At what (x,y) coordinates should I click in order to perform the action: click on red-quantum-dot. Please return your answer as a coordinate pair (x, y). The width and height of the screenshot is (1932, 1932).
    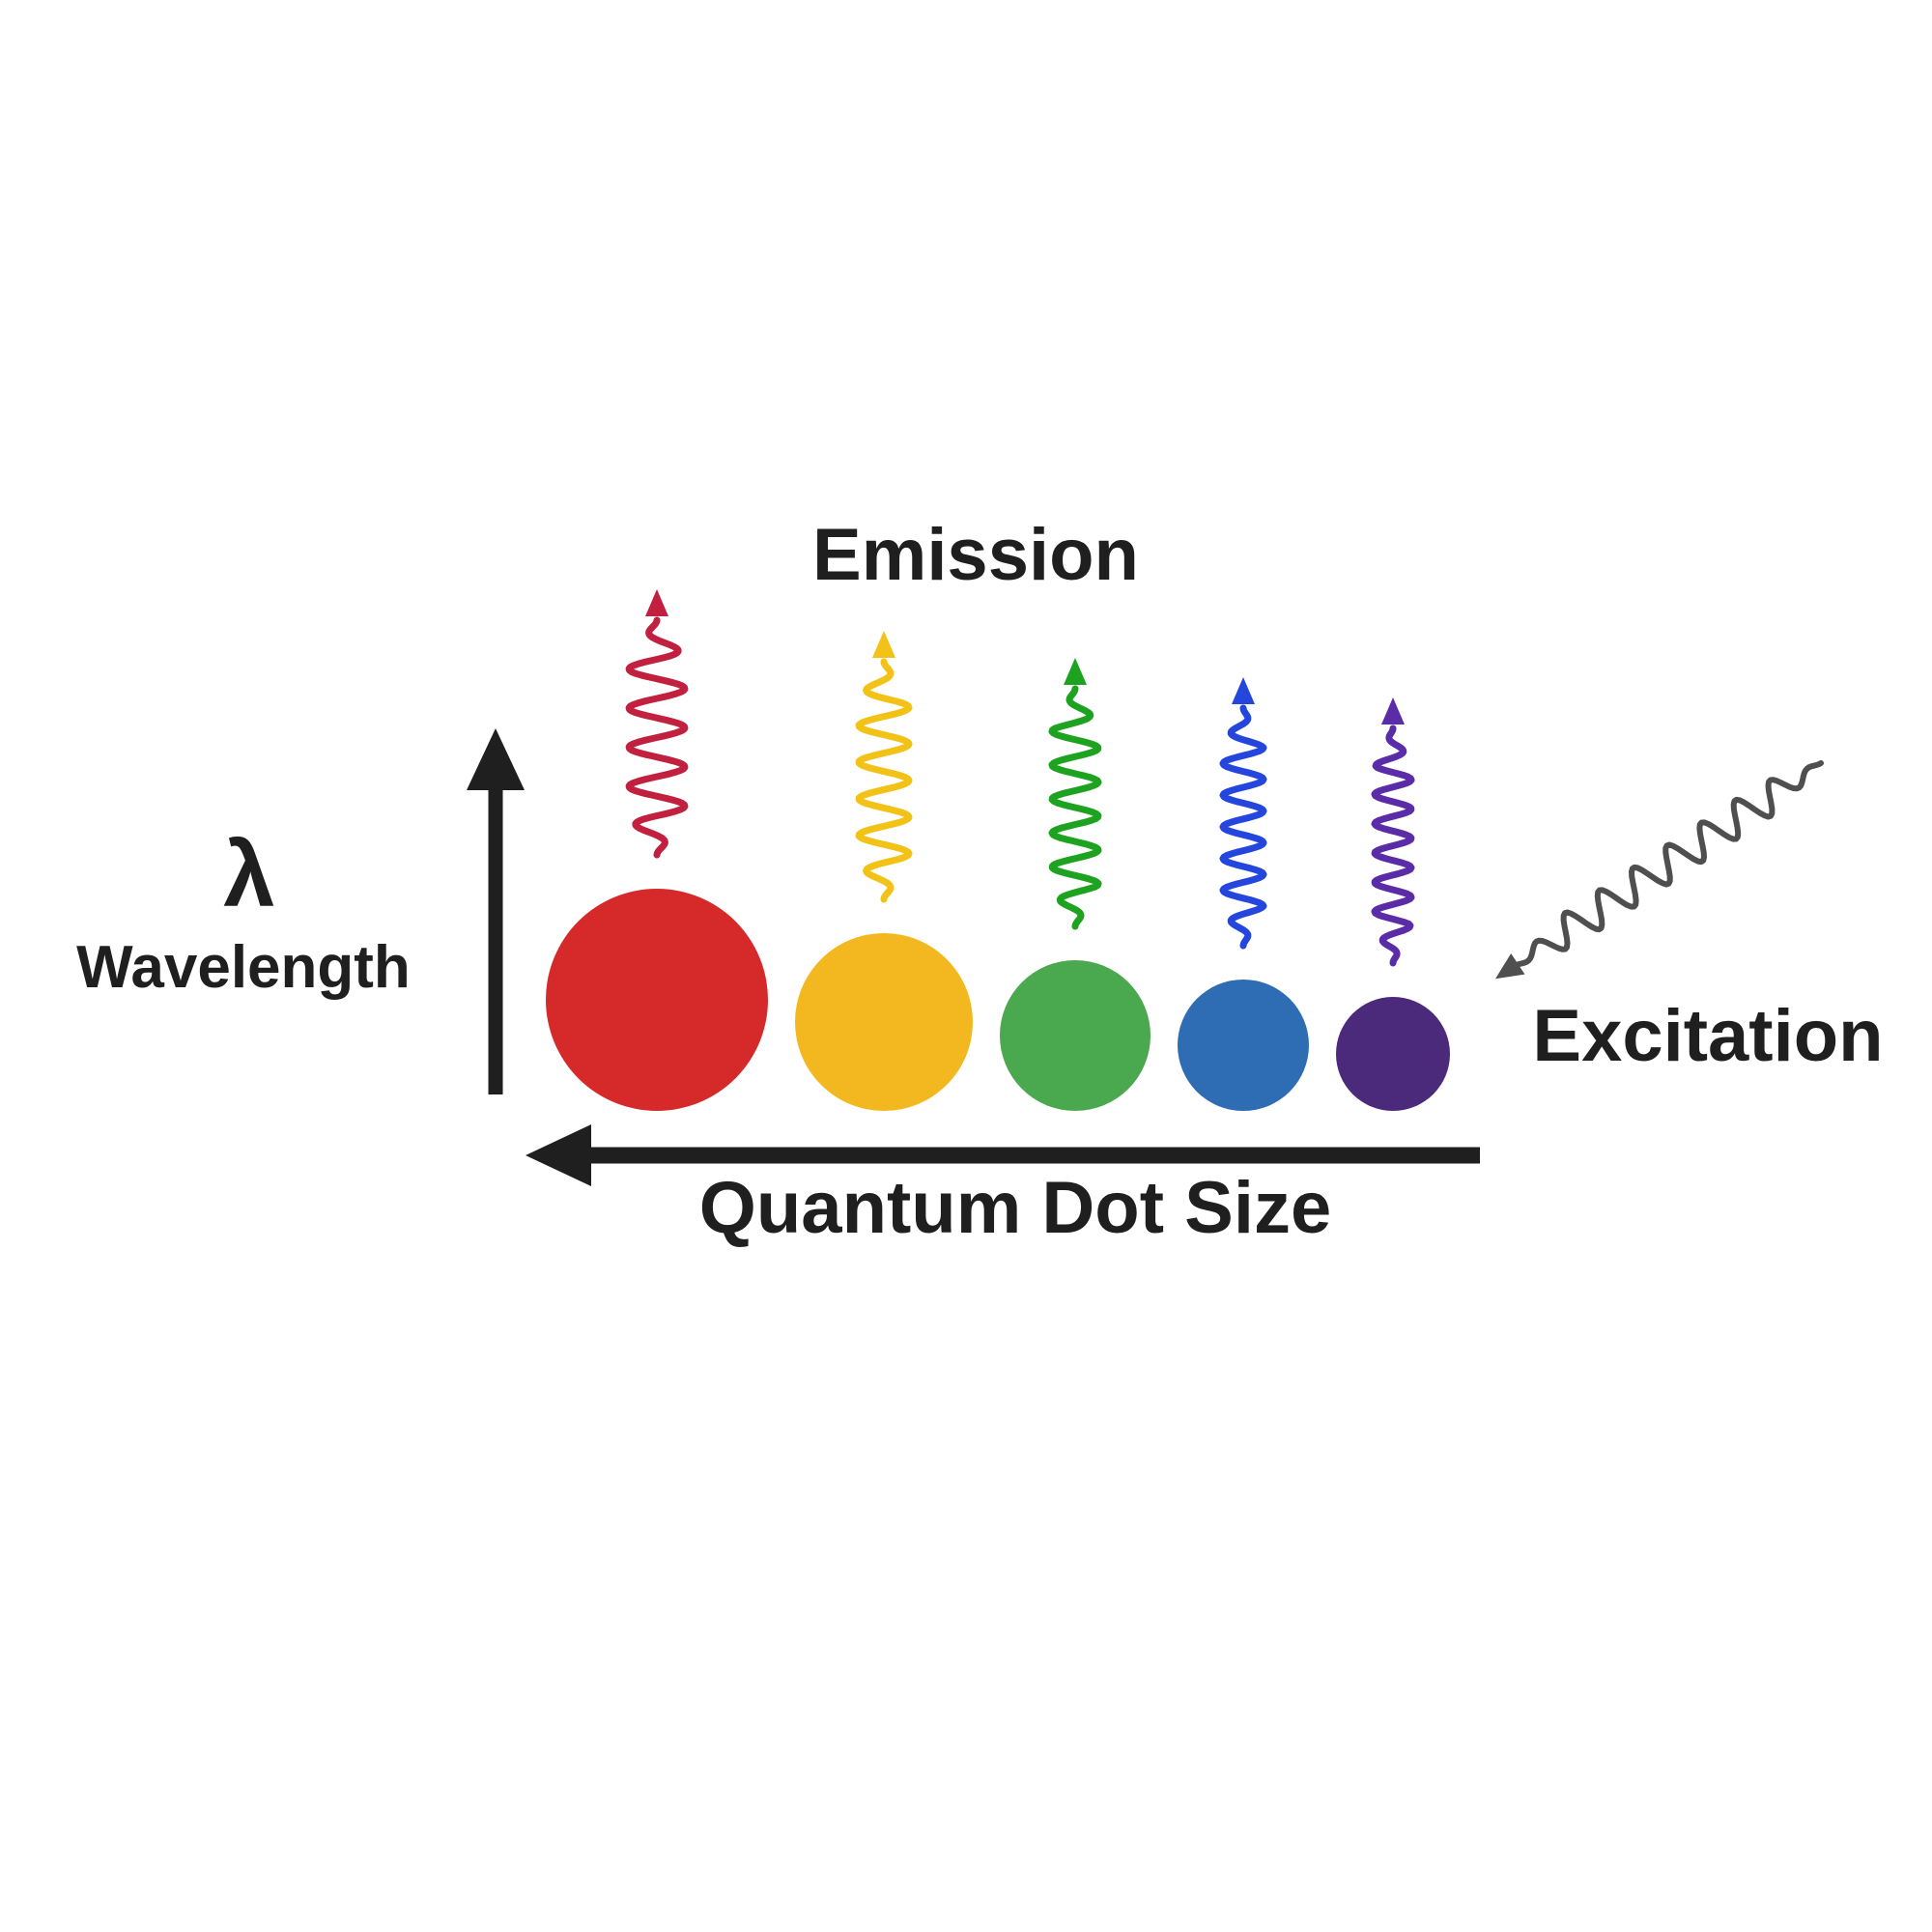
    Looking at the image, I should click on (657, 1000).